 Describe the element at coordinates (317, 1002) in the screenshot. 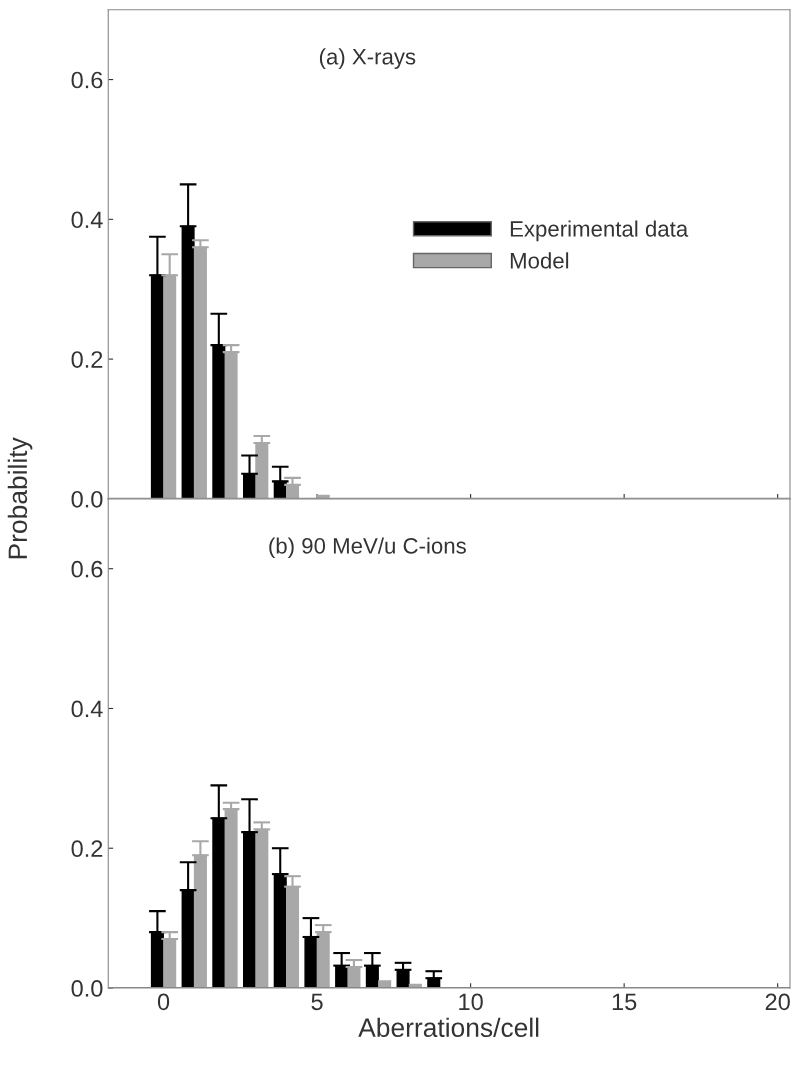

I see `x-tick-label: 5` at that location.